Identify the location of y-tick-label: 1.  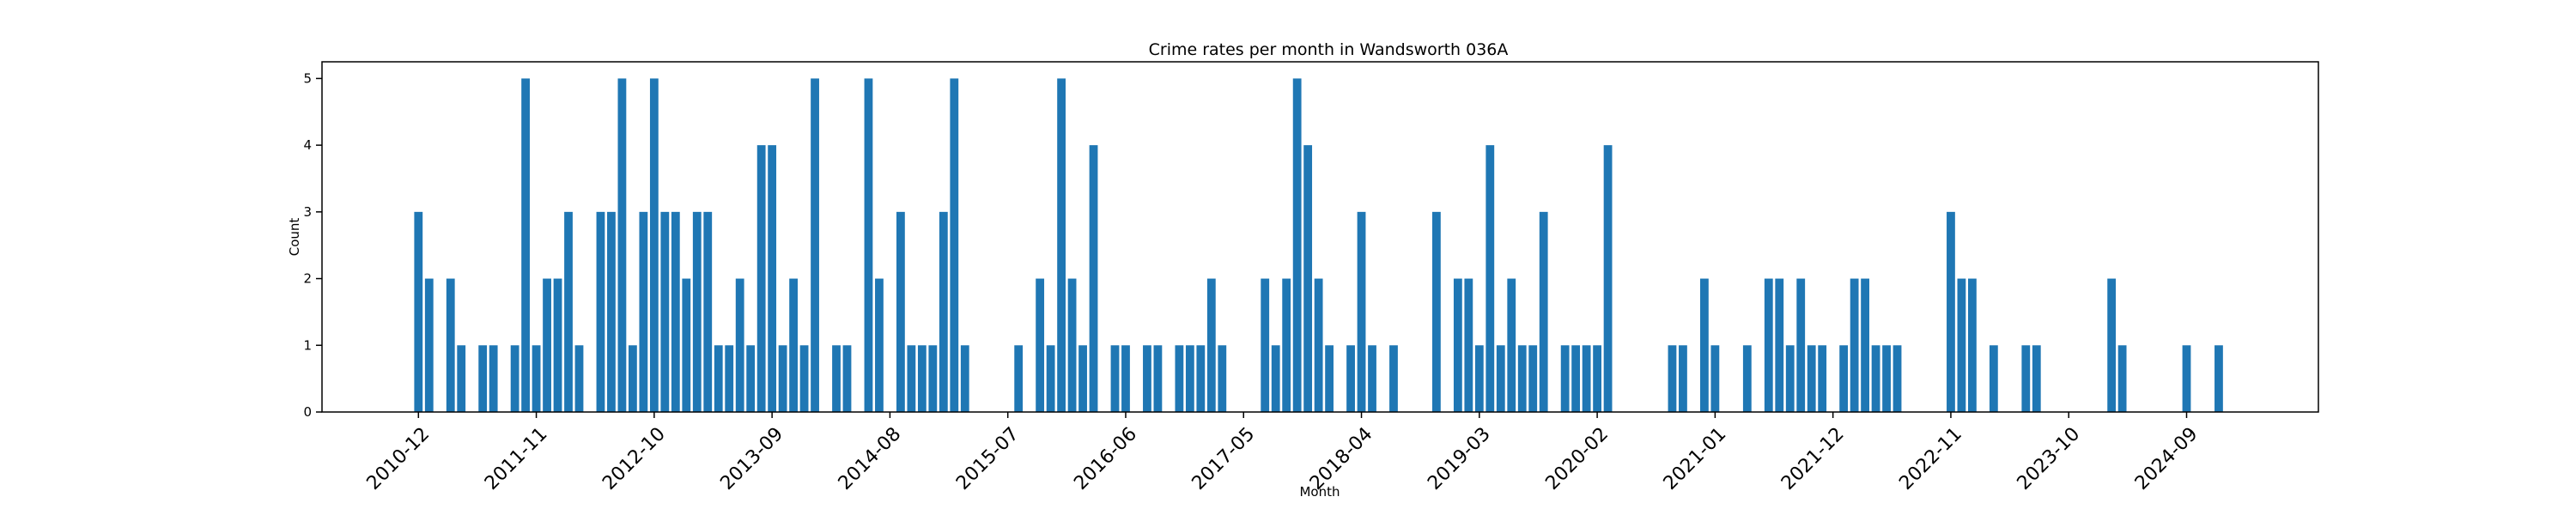
(307, 345).